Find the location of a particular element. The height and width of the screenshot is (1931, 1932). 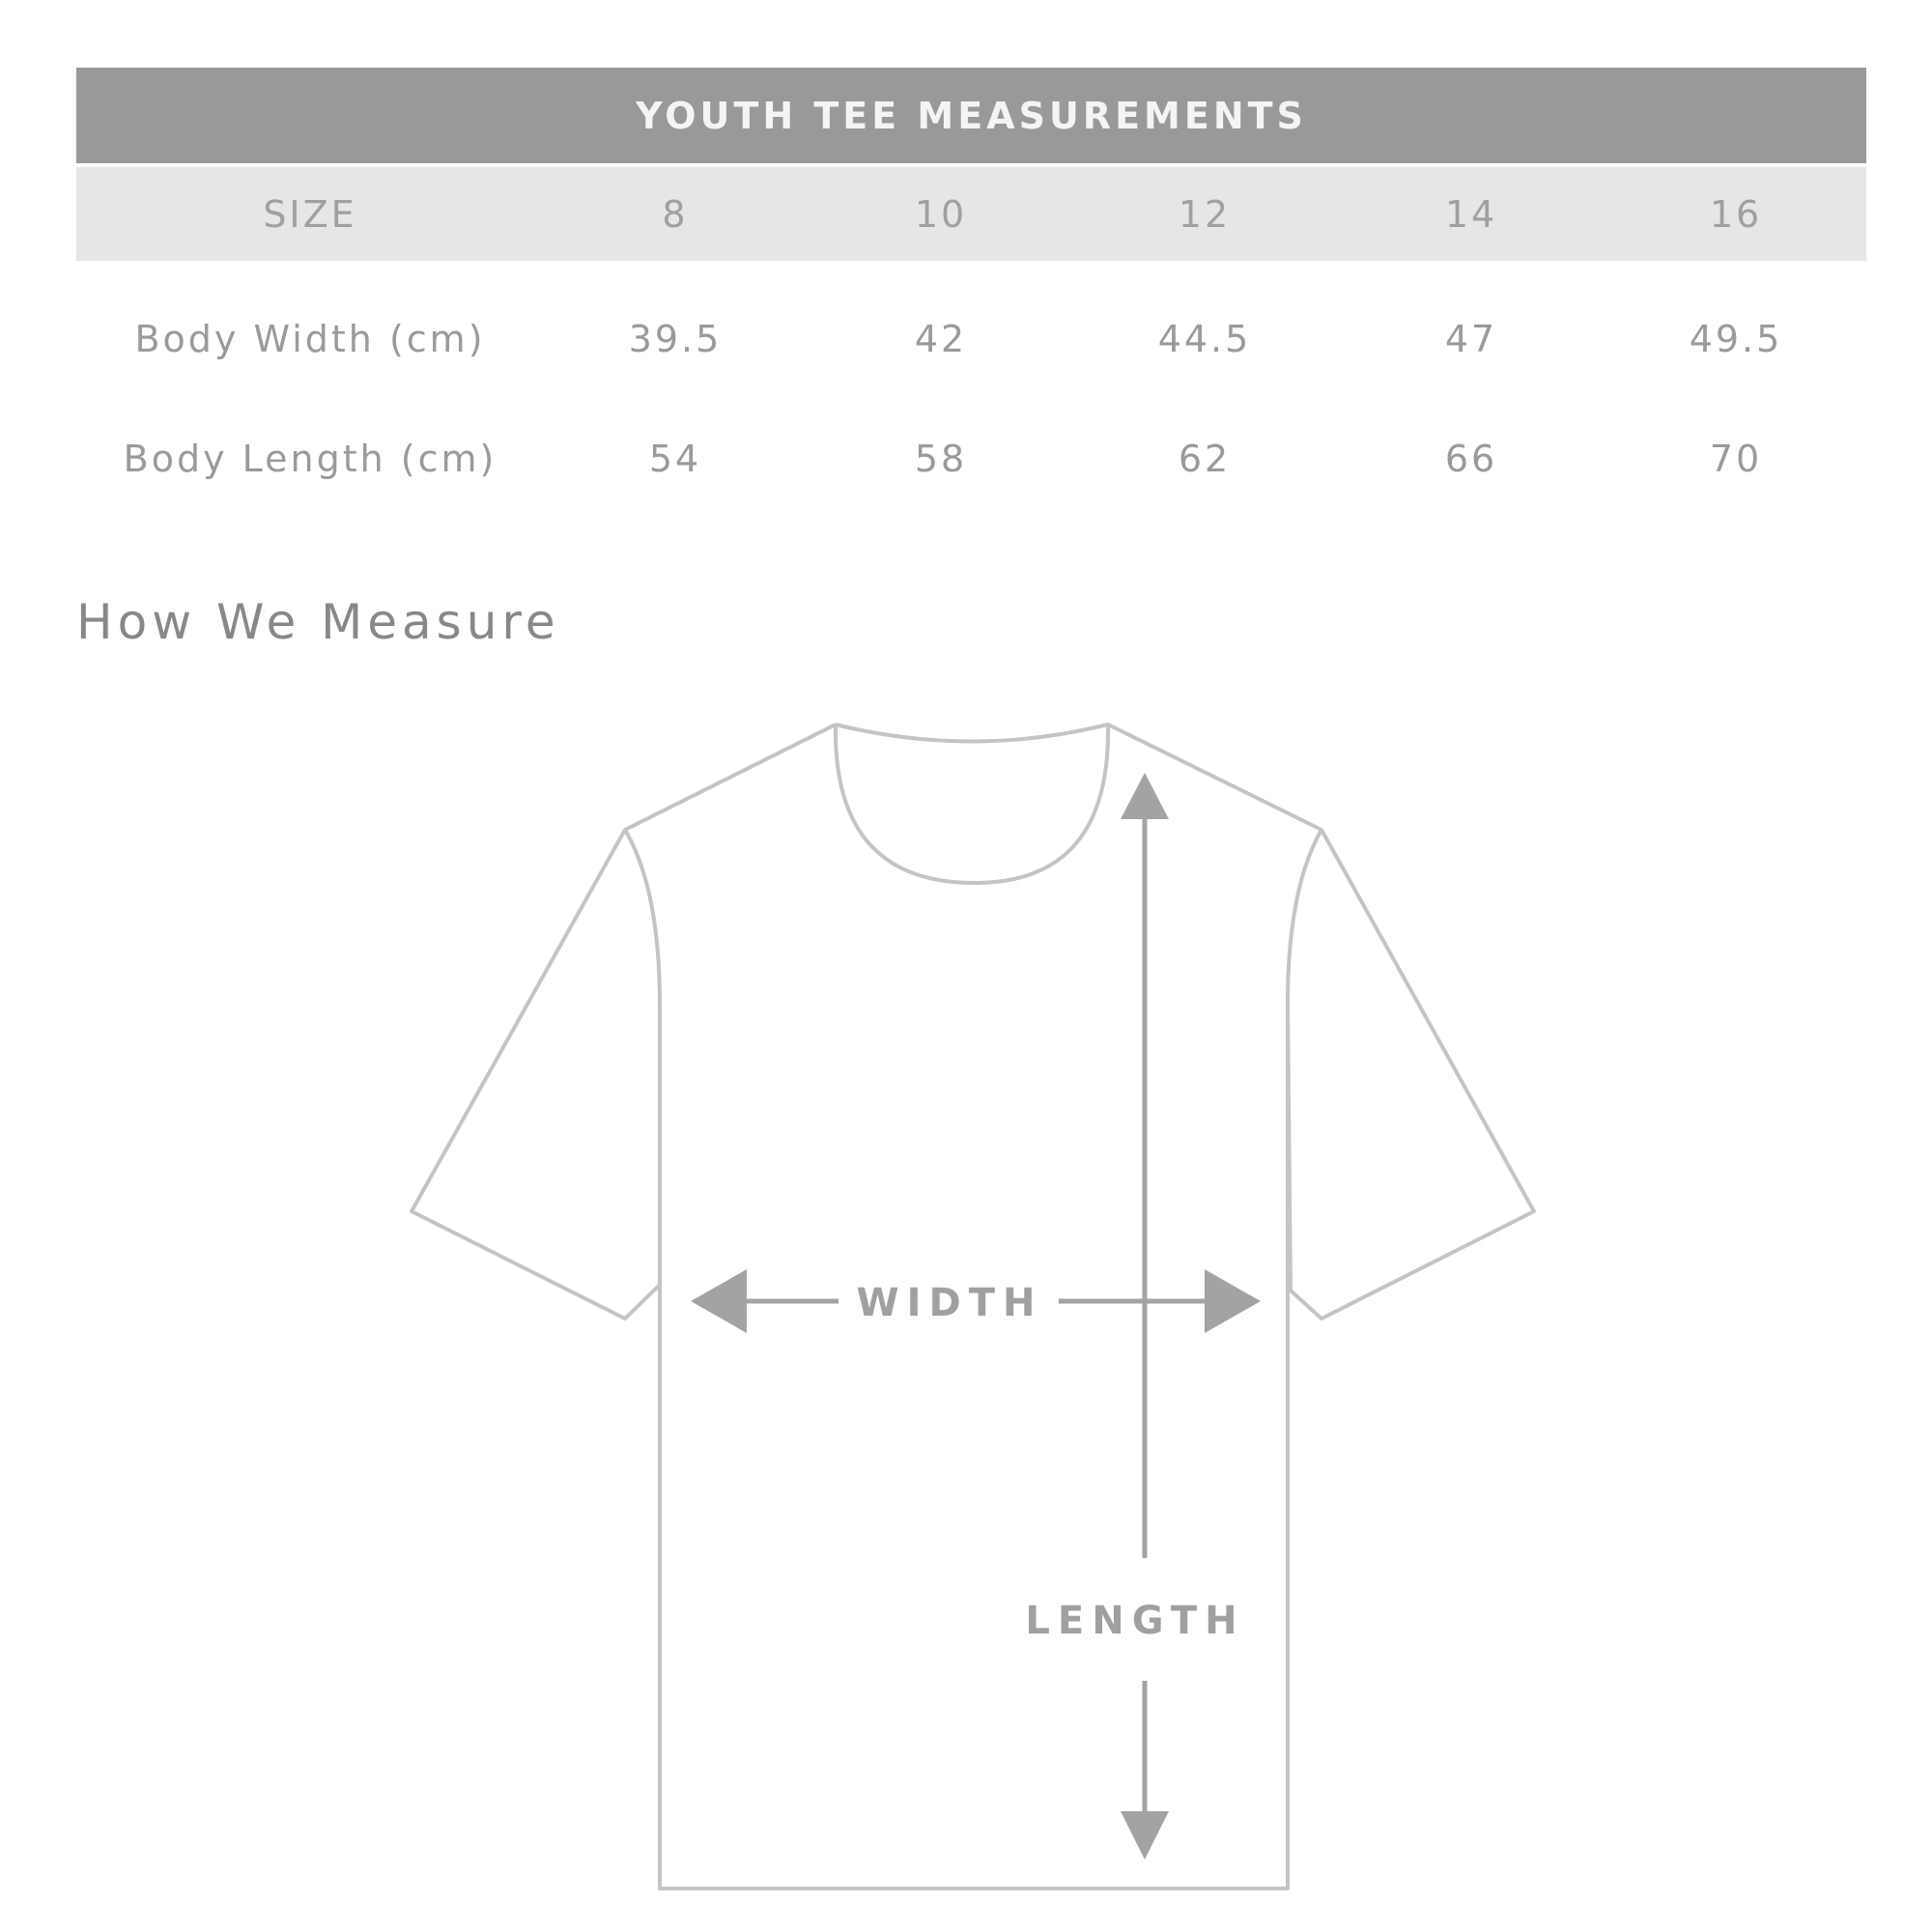

size-label: SIZE is located at coordinates (310, 214).